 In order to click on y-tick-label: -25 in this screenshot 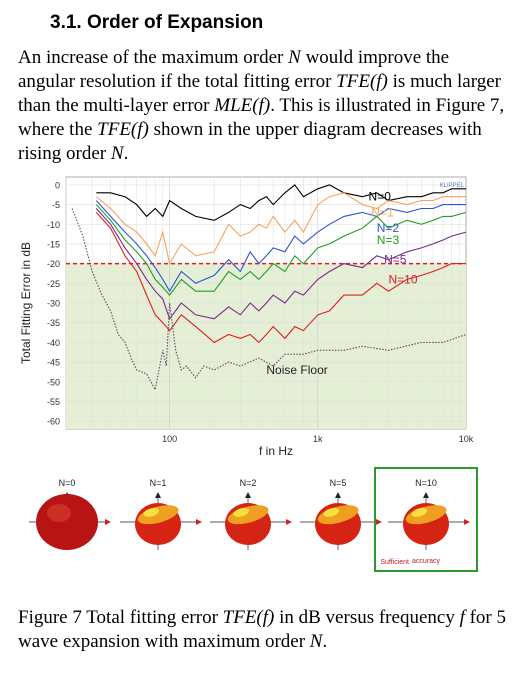, I will do `click(53, 284)`.